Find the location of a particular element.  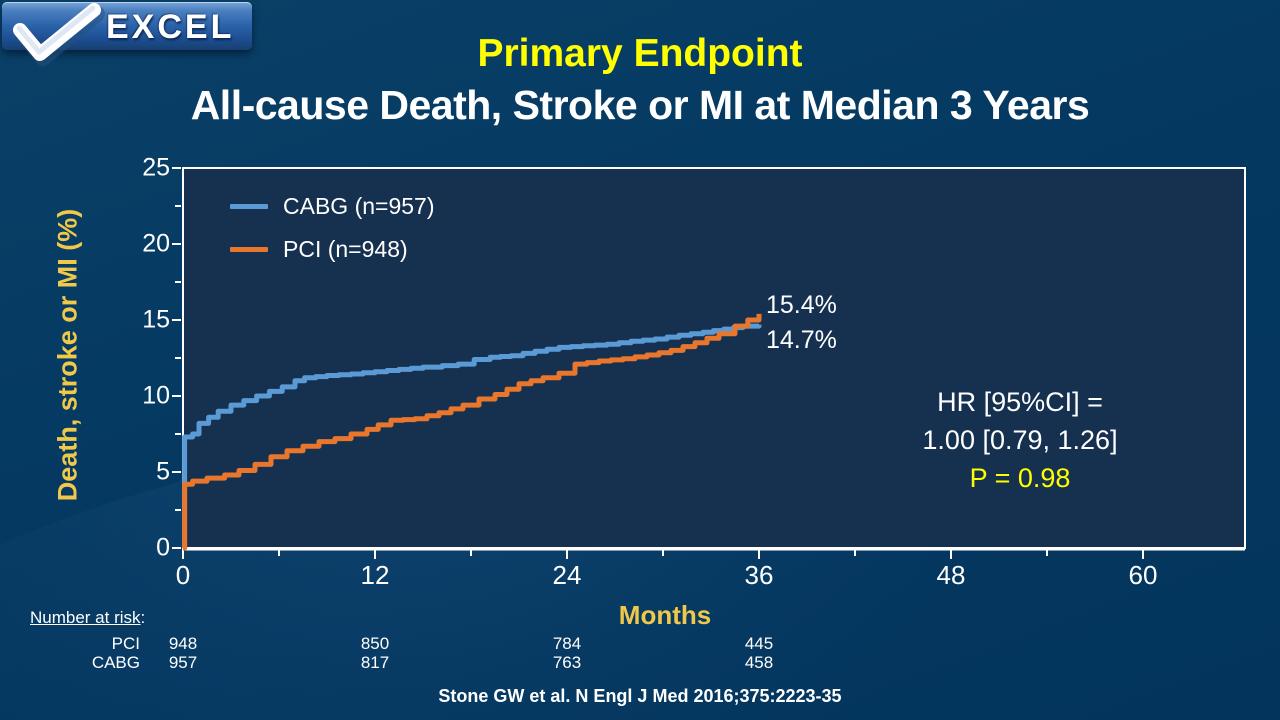

checkmark-icon is located at coordinates (59, 34).